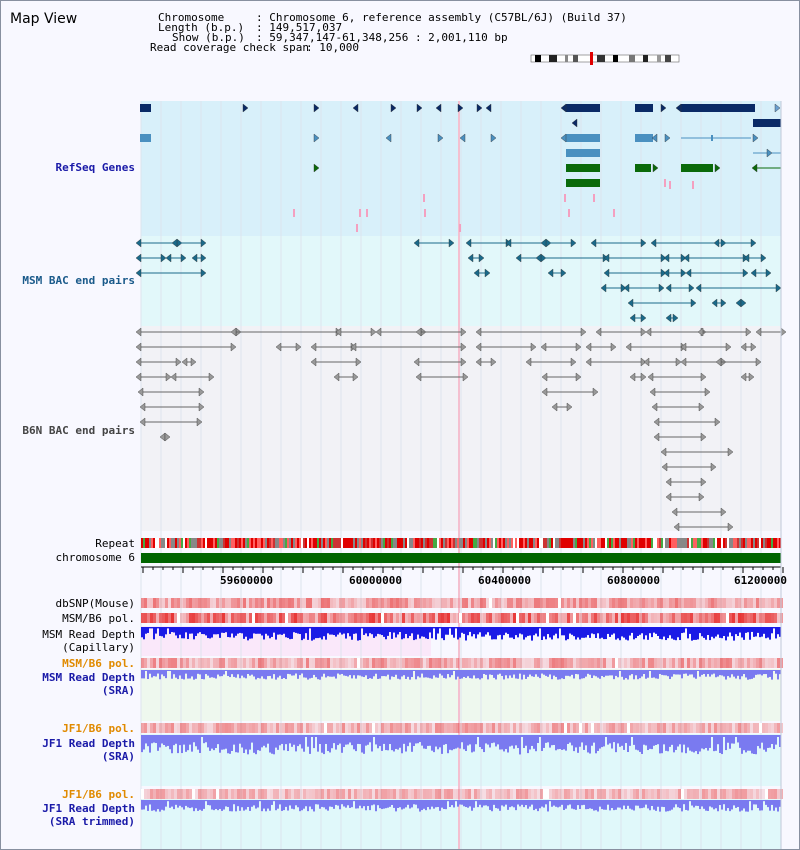 The width and height of the screenshot is (800, 850). I want to click on axis-tick-label: 61200000, so click(760, 580).